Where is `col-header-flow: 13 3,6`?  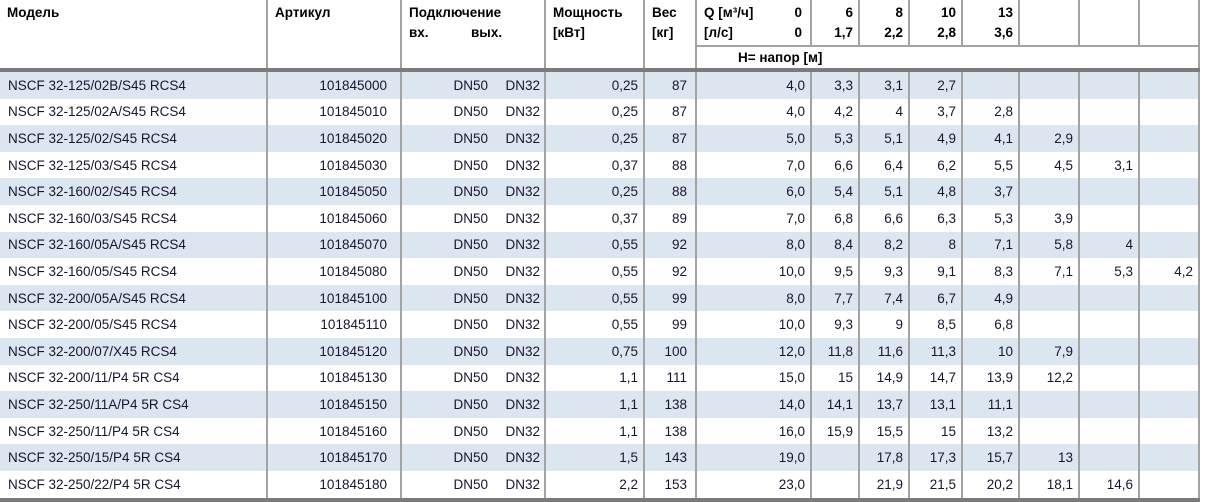 col-header-flow: 13 3,6 is located at coordinates (991, 23).